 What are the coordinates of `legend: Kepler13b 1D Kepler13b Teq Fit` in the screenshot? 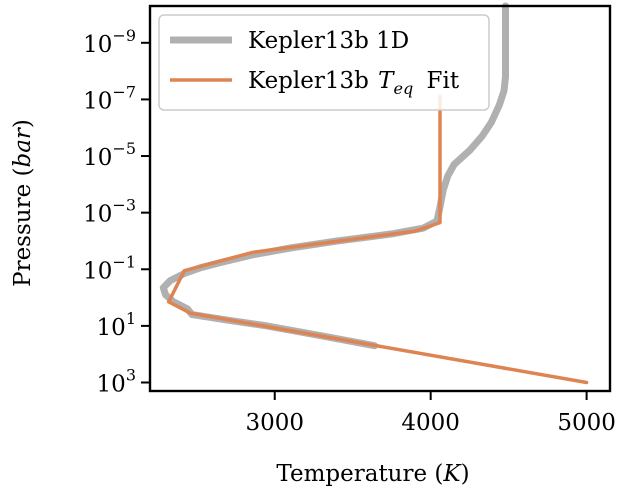 It's located at (324, 62).